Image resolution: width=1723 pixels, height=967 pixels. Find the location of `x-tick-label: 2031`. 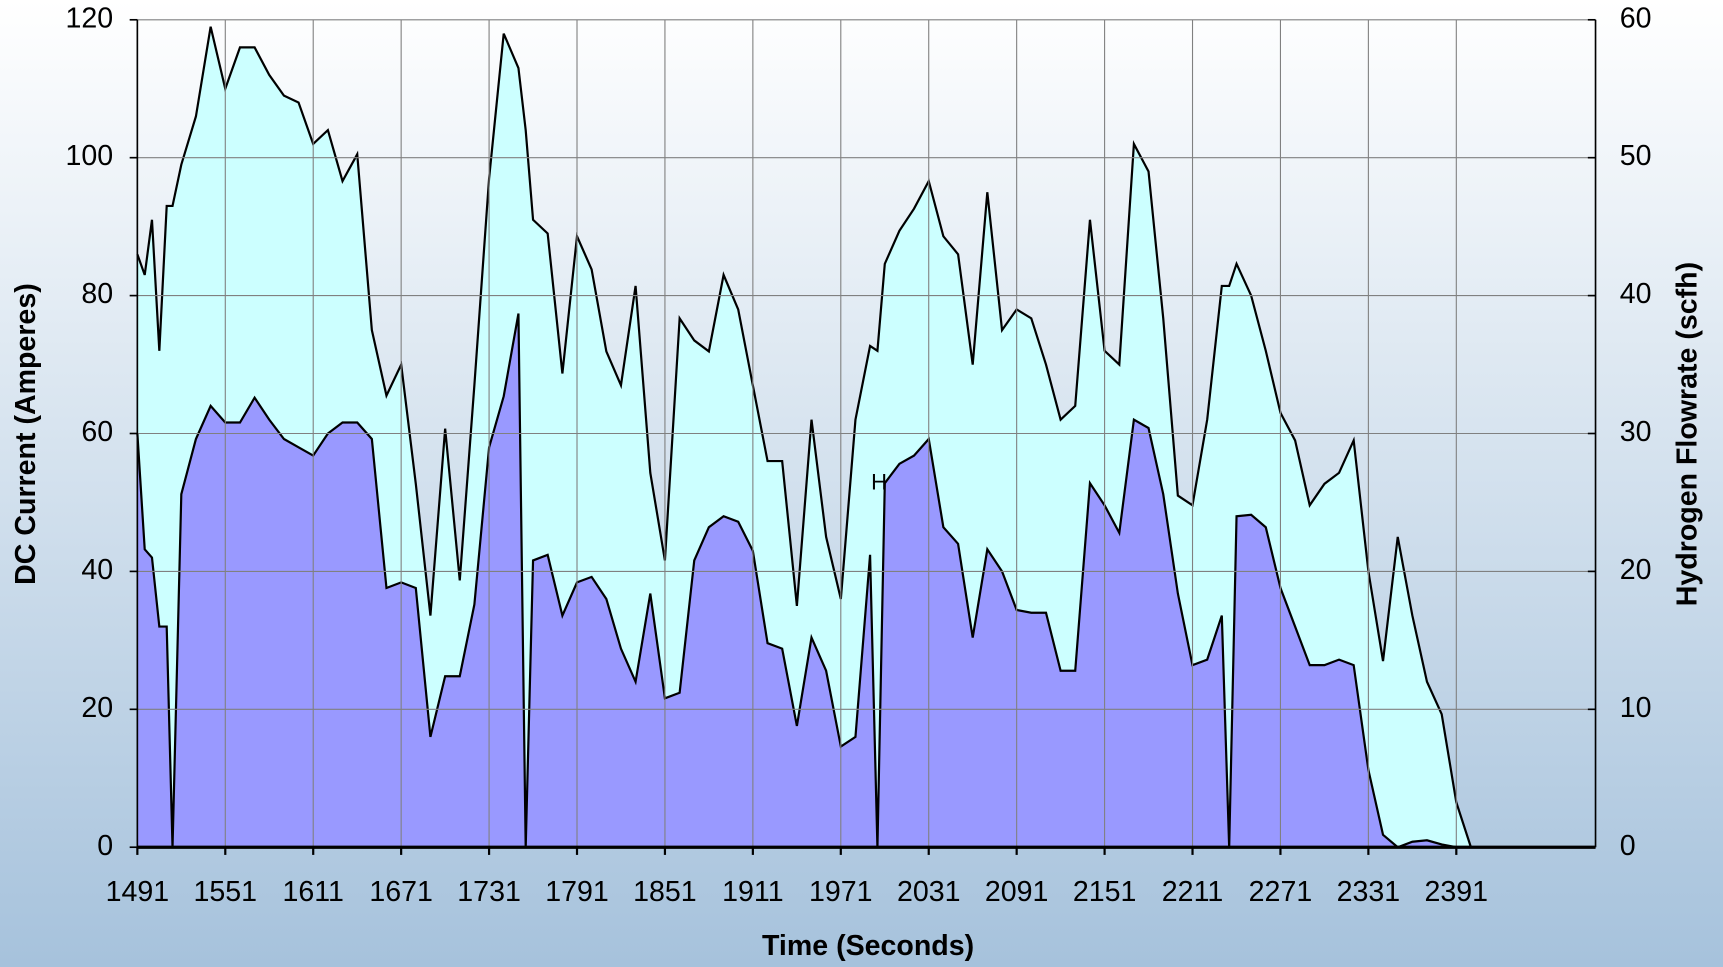

x-tick-label: 2031 is located at coordinates (929, 892).